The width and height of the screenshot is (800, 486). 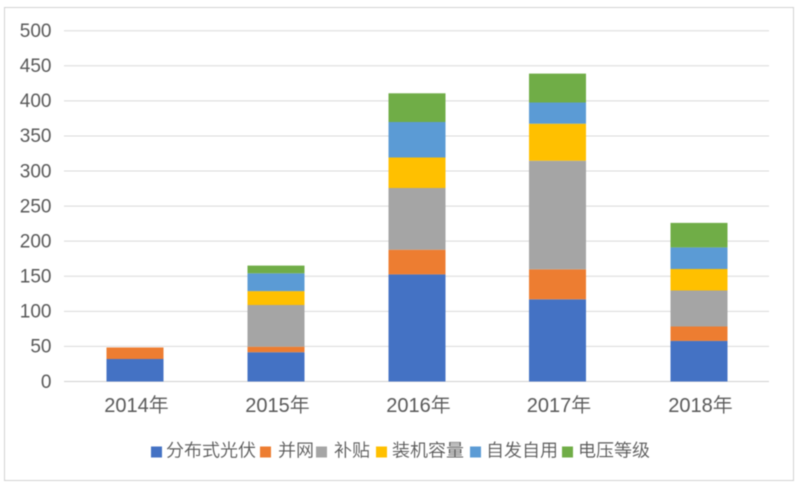 I want to click on svg-text: 2018, so click(x=690, y=406).